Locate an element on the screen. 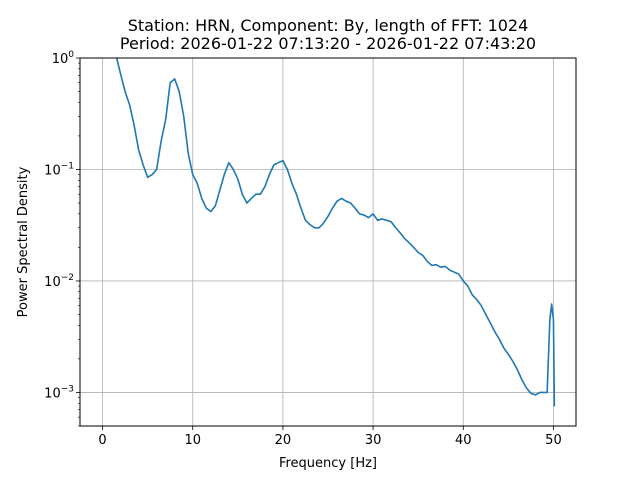 Image resolution: width=640 pixels, height=480 pixels. x-tick-label: 50 is located at coordinates (553, 440).